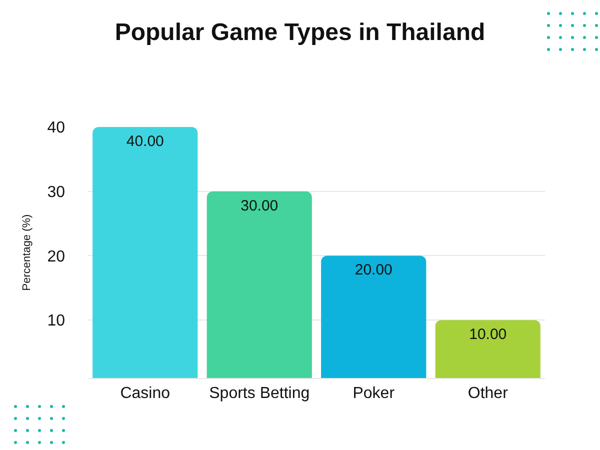  I want to click on y-axis-title: Percentage (%), so click(26, 252).